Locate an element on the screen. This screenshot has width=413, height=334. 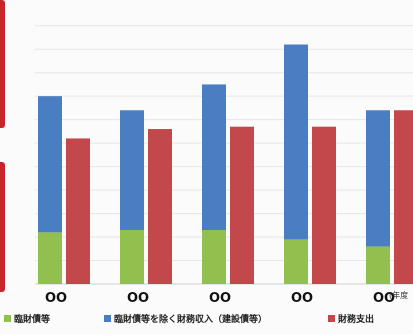
legend-label: 臨財債等 is located at coordinates (32, 319).